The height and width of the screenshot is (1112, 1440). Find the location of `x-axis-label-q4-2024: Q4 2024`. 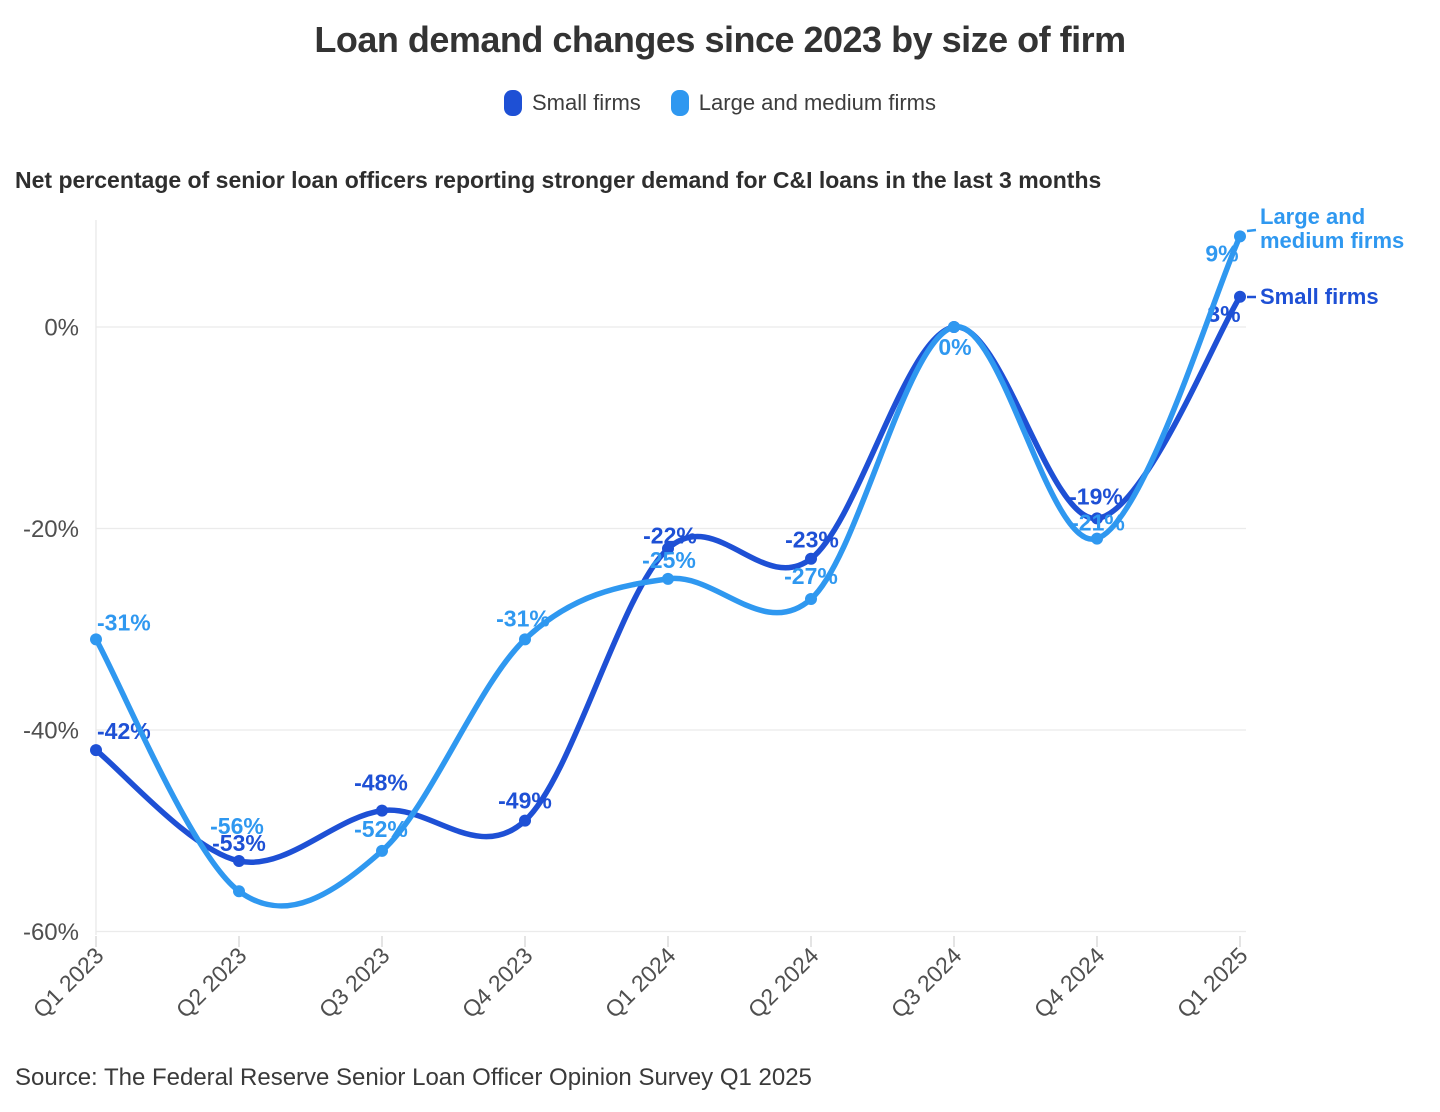

x-axis-label-q4-2024: Q4 2024 is located at coordinates (1069, 982).